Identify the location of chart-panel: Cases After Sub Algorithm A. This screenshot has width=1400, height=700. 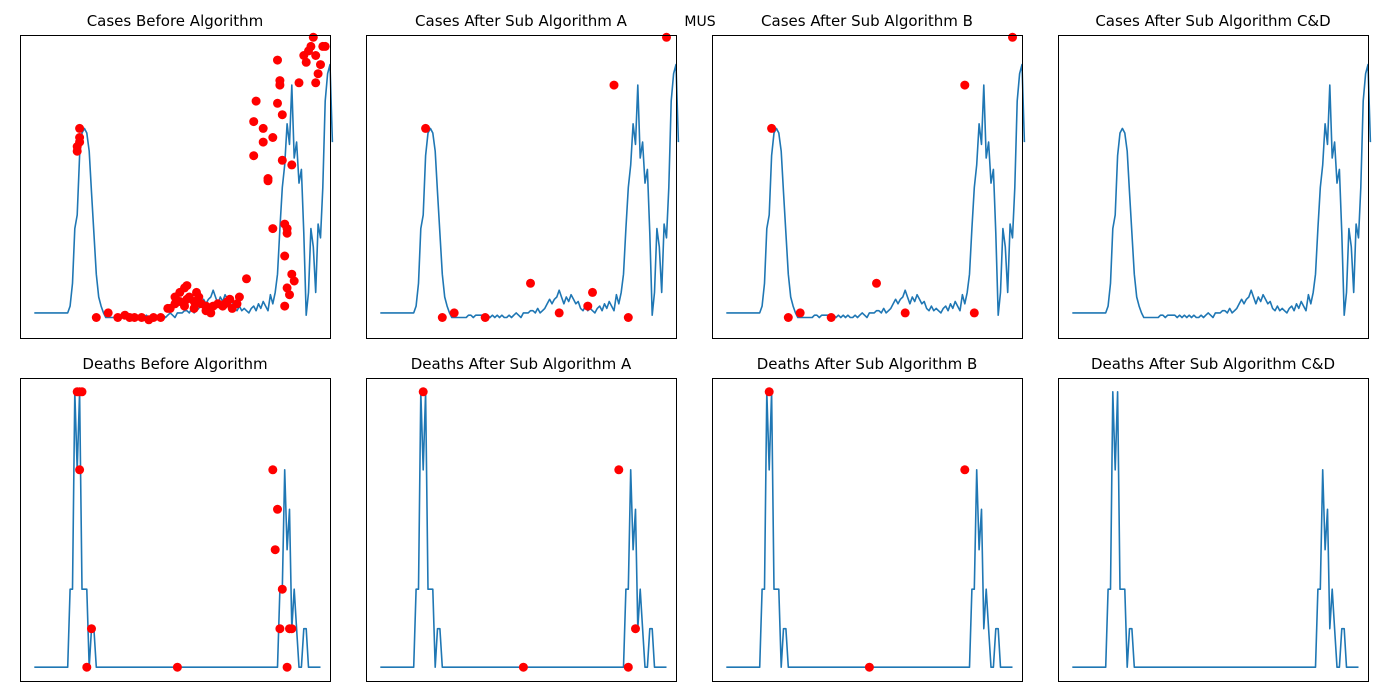
(523, 175).